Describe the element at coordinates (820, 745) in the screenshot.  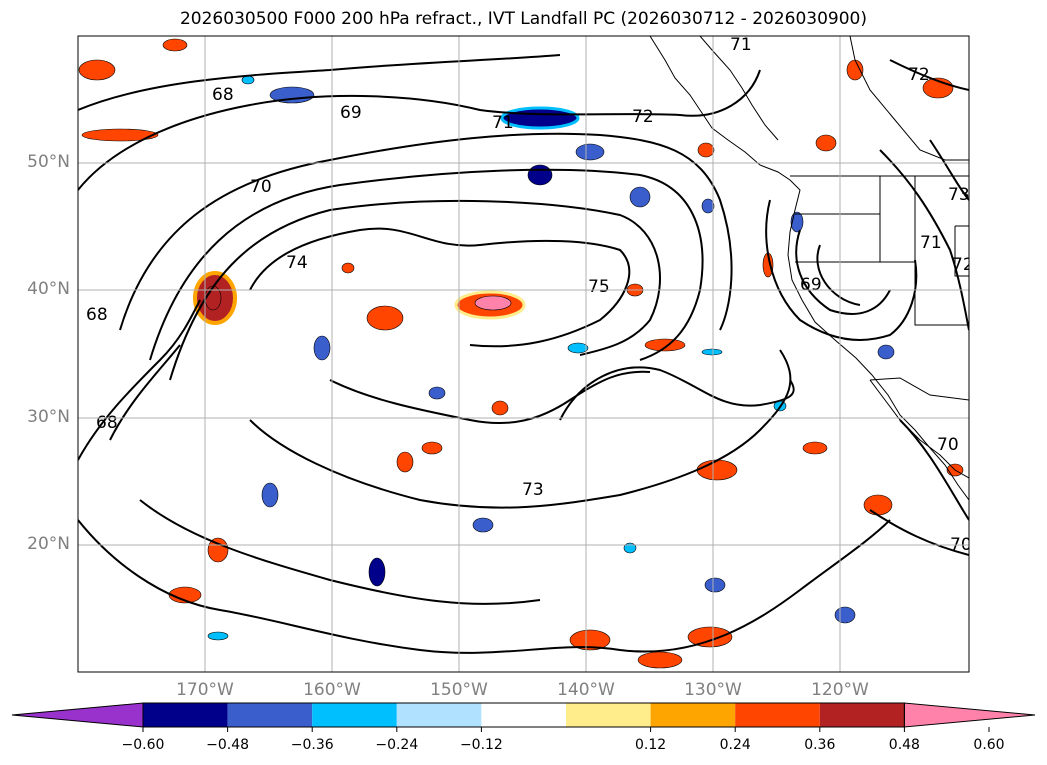
I see `colorbar-tick-label: 0.36` at that location.